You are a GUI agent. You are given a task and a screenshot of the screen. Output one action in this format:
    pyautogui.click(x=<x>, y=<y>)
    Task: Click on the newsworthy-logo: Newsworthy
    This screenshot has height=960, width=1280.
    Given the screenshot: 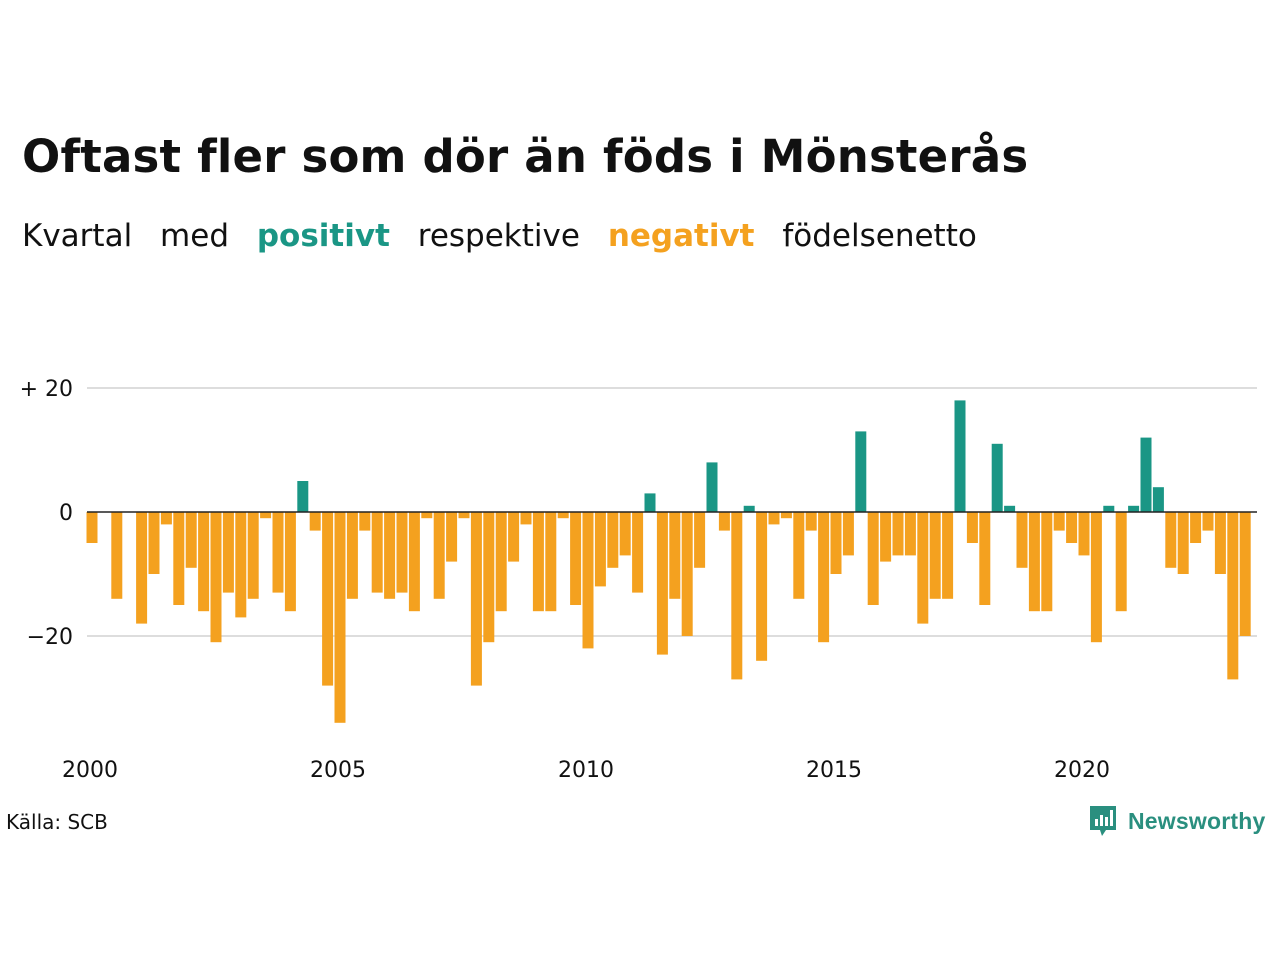 What is the action you would take?
    pyautogui.click(x=1176, y=821)
    